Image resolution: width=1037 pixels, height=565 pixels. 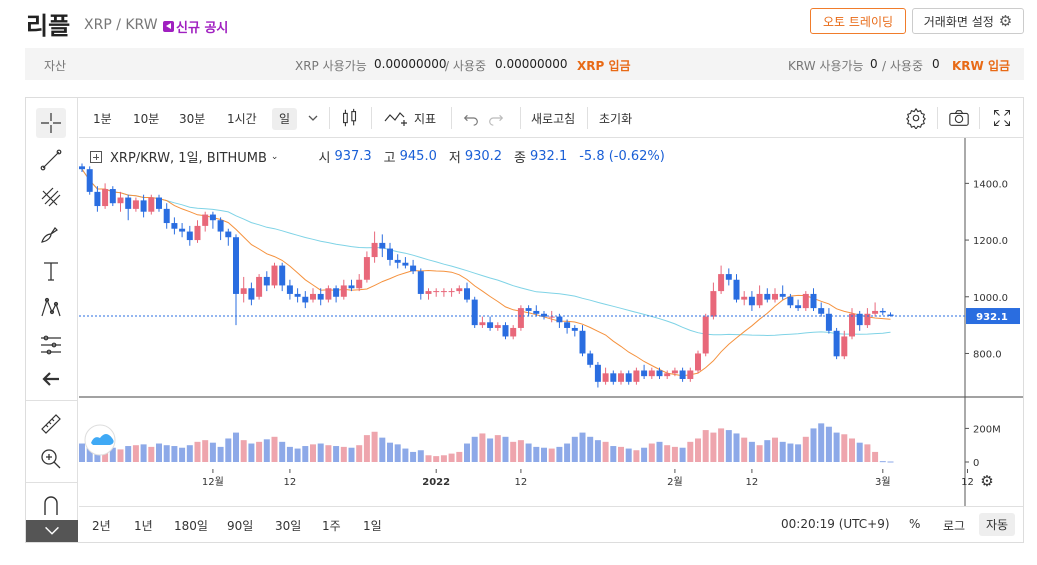 What do you see at coordinates (958, 21) in the screenshot?
I see `layout-settings-label: 거래화면 설정` at bounding box center [958, 21].